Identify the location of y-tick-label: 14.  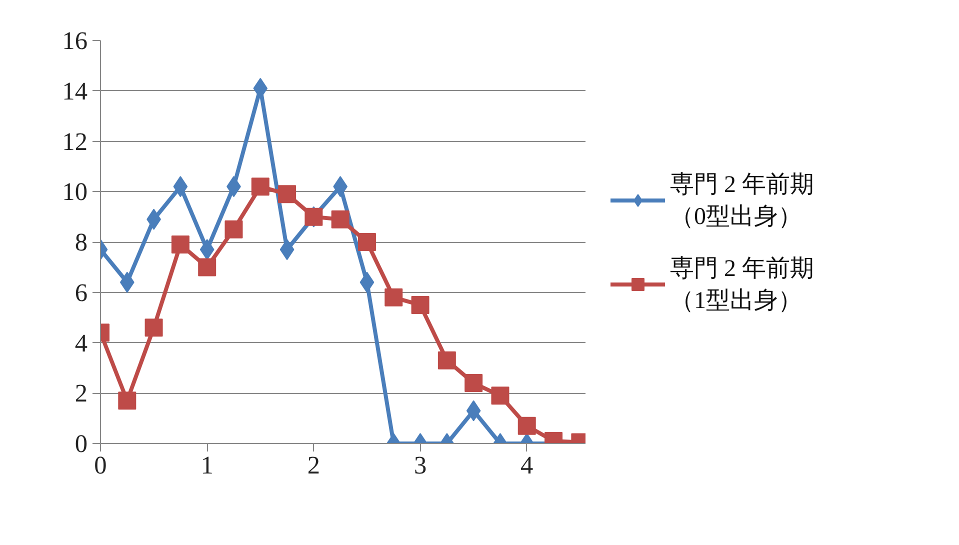
(75, 91).